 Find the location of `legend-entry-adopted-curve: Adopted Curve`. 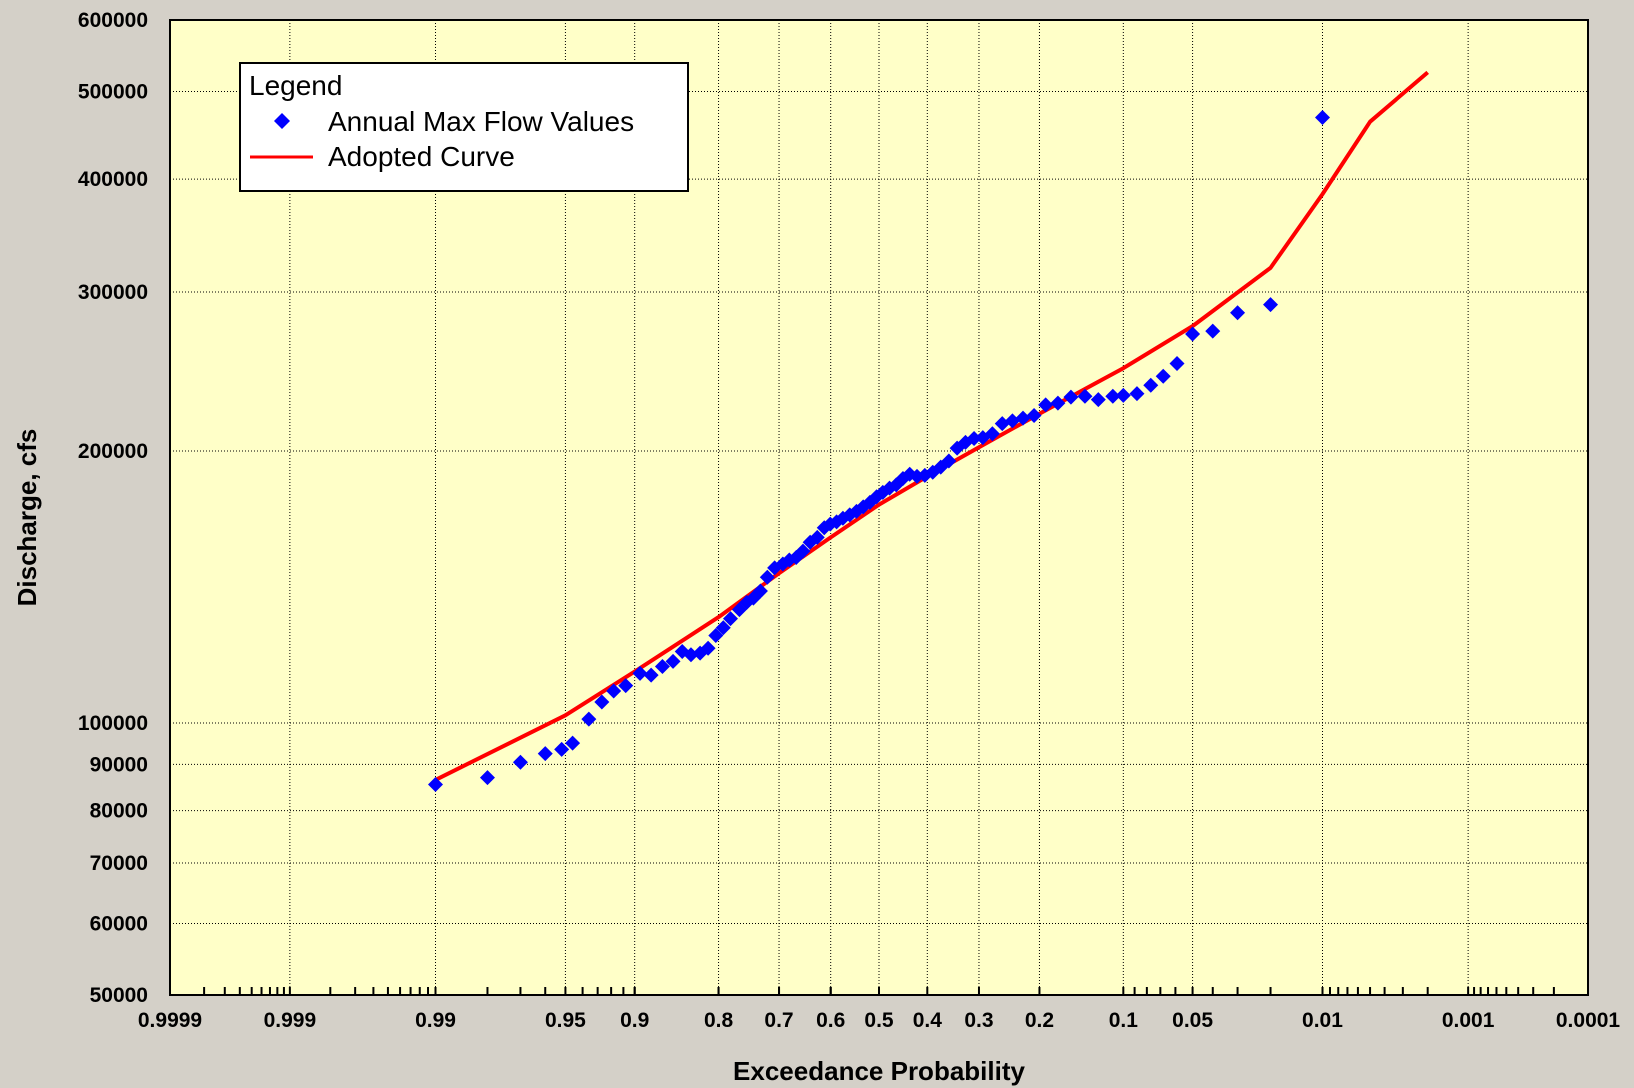

legend-entry-adopted-curve: Adopted Curve is located at coordinates (421, 156).